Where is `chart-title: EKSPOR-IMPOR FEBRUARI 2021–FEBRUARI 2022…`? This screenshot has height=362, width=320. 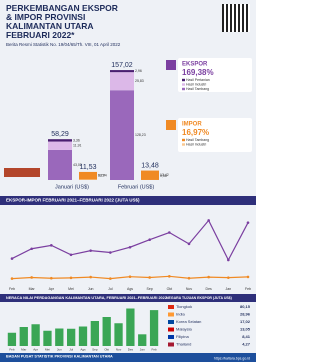 chart-title: EKSPOR-IMPOR FEBRUARI 2021–FEBRUARI 2022… is located at coordinates (73, 200).